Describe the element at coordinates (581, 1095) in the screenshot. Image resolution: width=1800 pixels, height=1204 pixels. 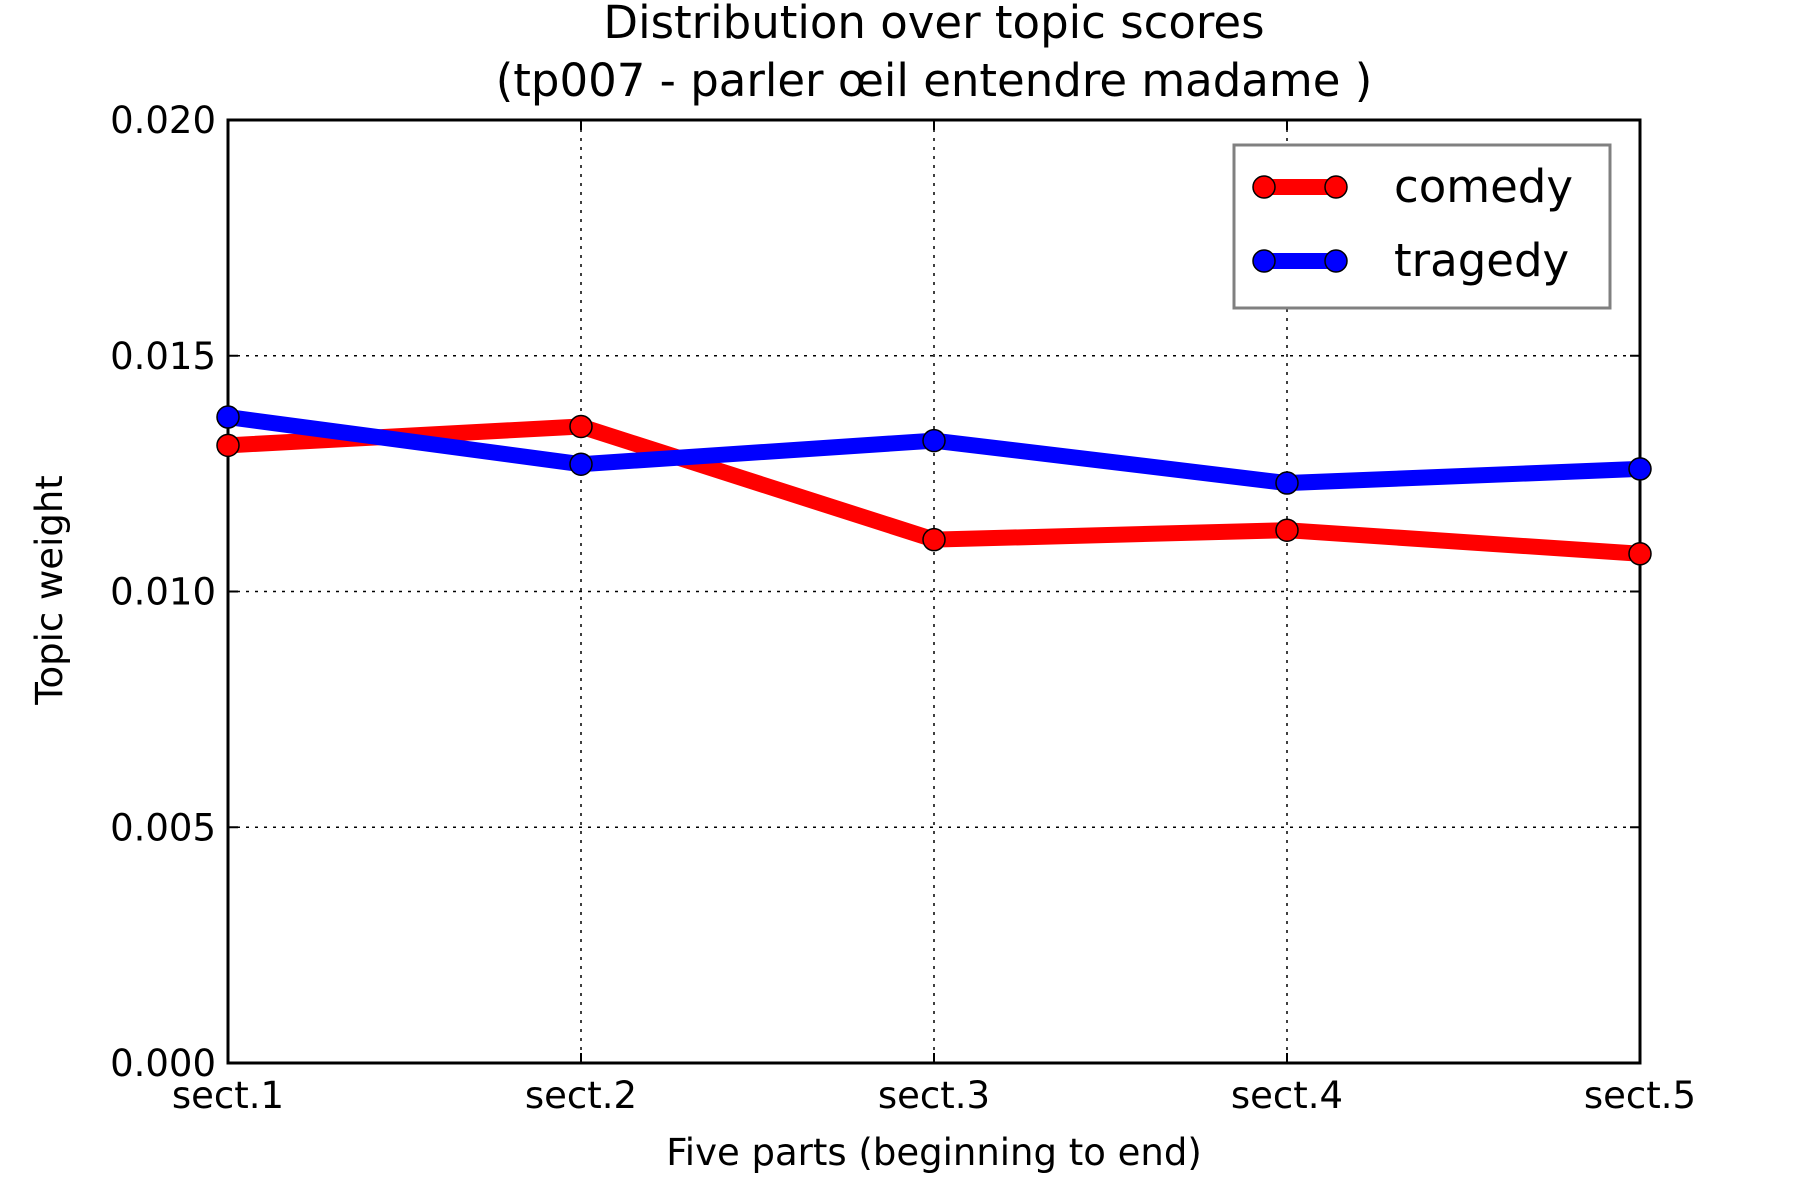
I see `x-tick-label: sect.2` at that location.